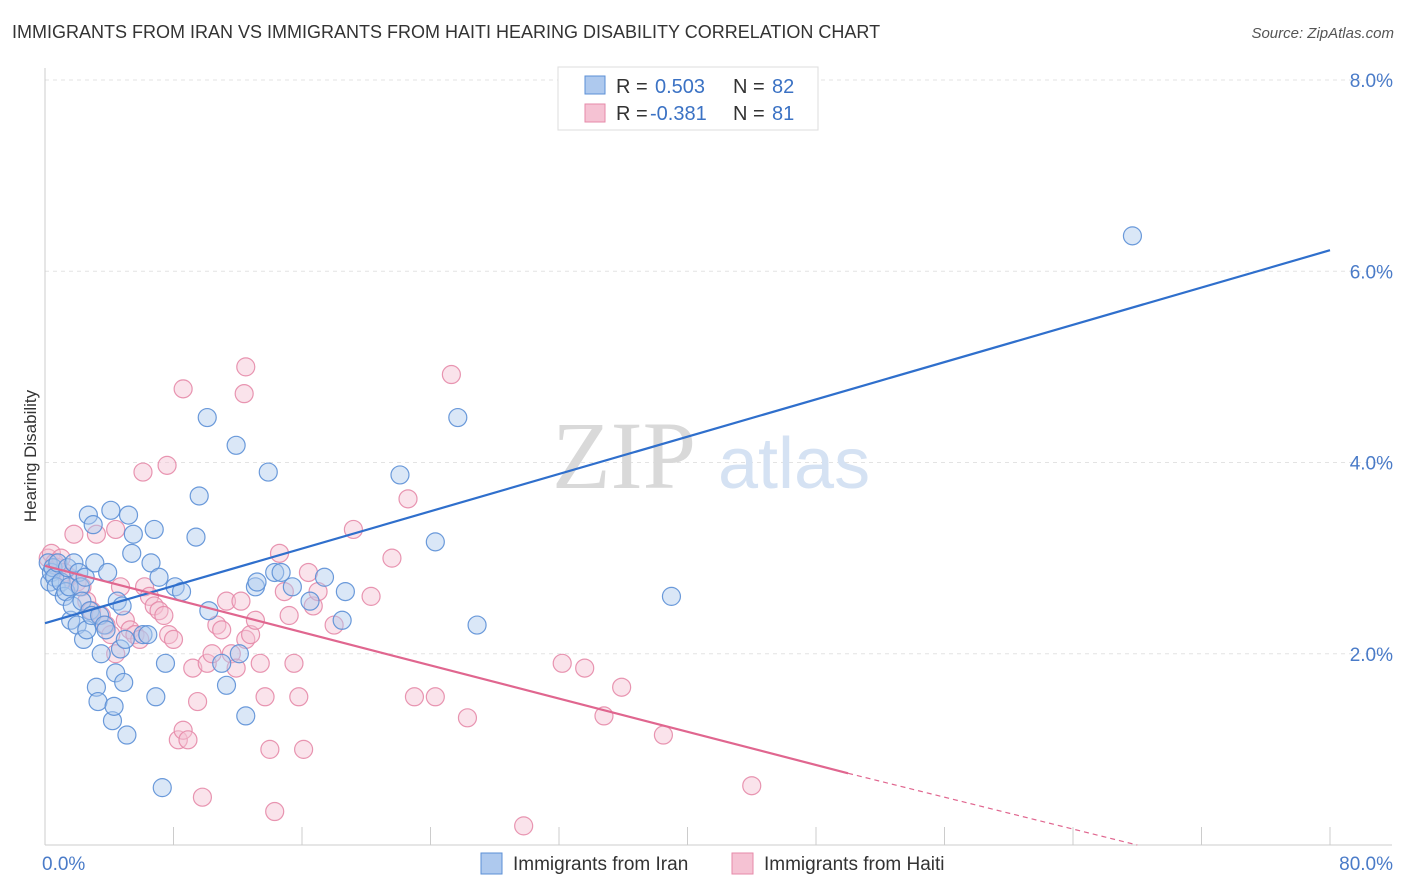 This screenshot has width=1406, height=892. I want to click on legend-n-value-haiti: 81, so click(783, 114).